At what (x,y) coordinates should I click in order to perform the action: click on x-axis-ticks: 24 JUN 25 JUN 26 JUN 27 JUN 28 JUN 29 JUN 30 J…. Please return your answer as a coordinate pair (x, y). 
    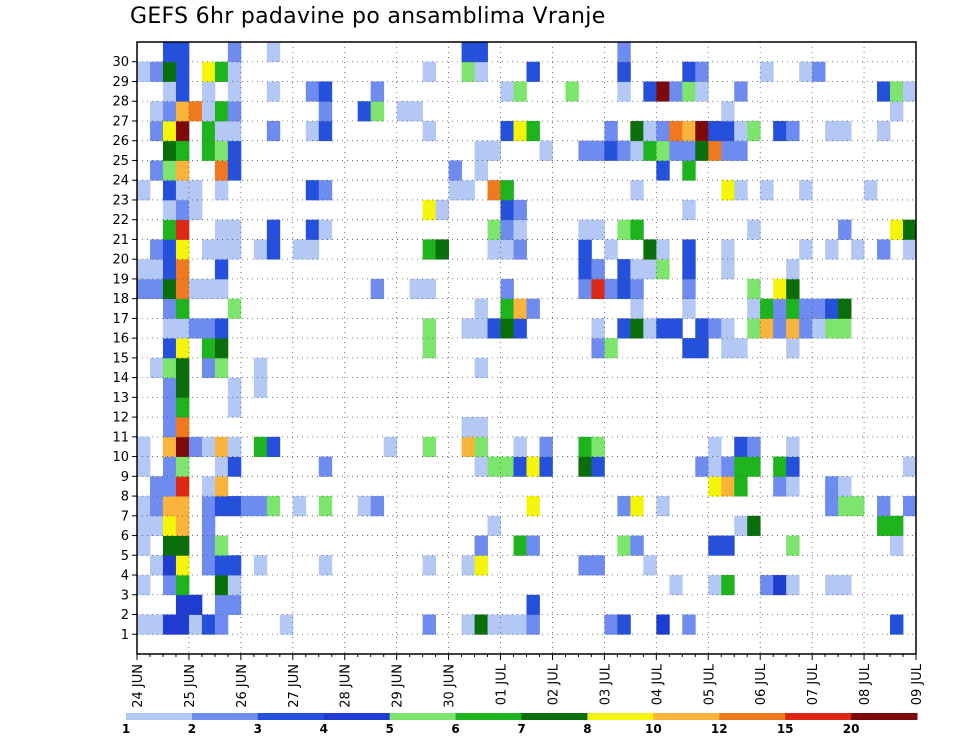
    Looking at the image, I should click on (528, 681).